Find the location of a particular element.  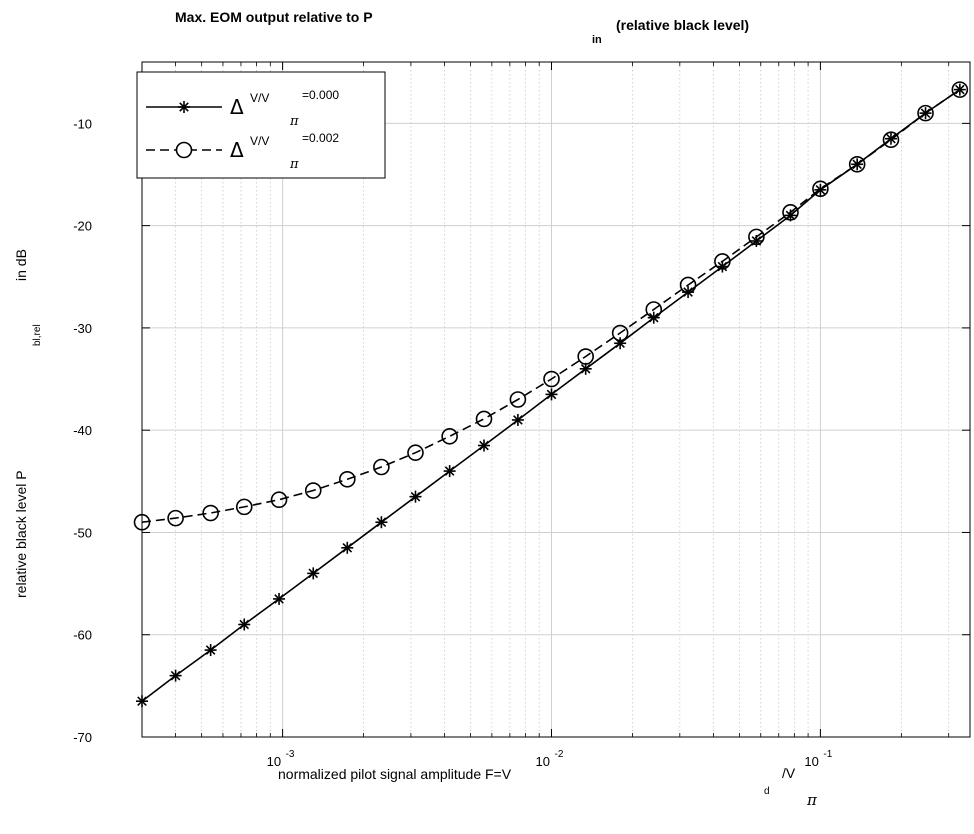

y-tick-label: -60 is located at coordinates (82, 635).